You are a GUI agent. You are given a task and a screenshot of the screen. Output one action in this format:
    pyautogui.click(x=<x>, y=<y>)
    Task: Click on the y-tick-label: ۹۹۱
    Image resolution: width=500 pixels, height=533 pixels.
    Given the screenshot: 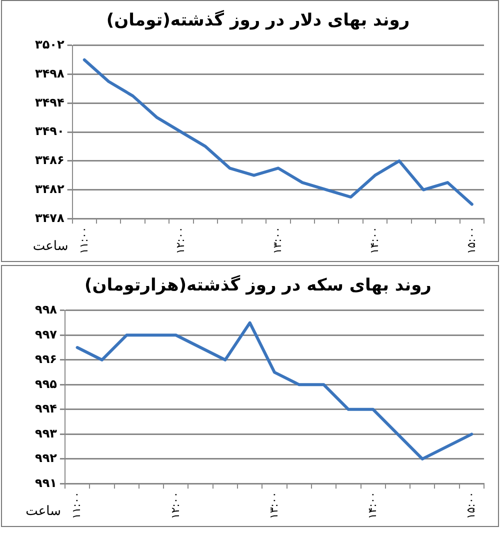 What is the action you would take?
    pyautogui.click(x=45, y=483)
    